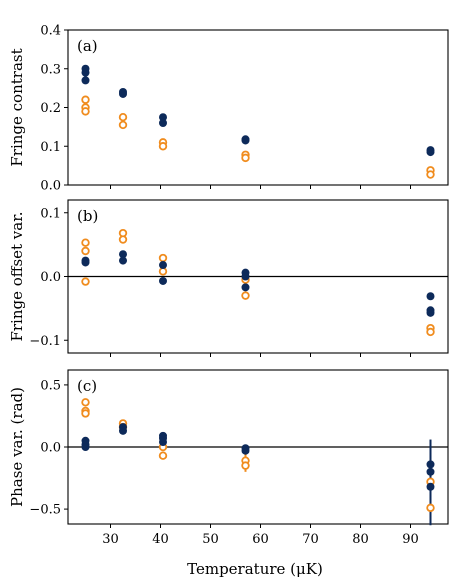 Image resolution: width=471 pixels, height=583 pixels. I want to click on x-tick-label: 40, so click(160, 539).